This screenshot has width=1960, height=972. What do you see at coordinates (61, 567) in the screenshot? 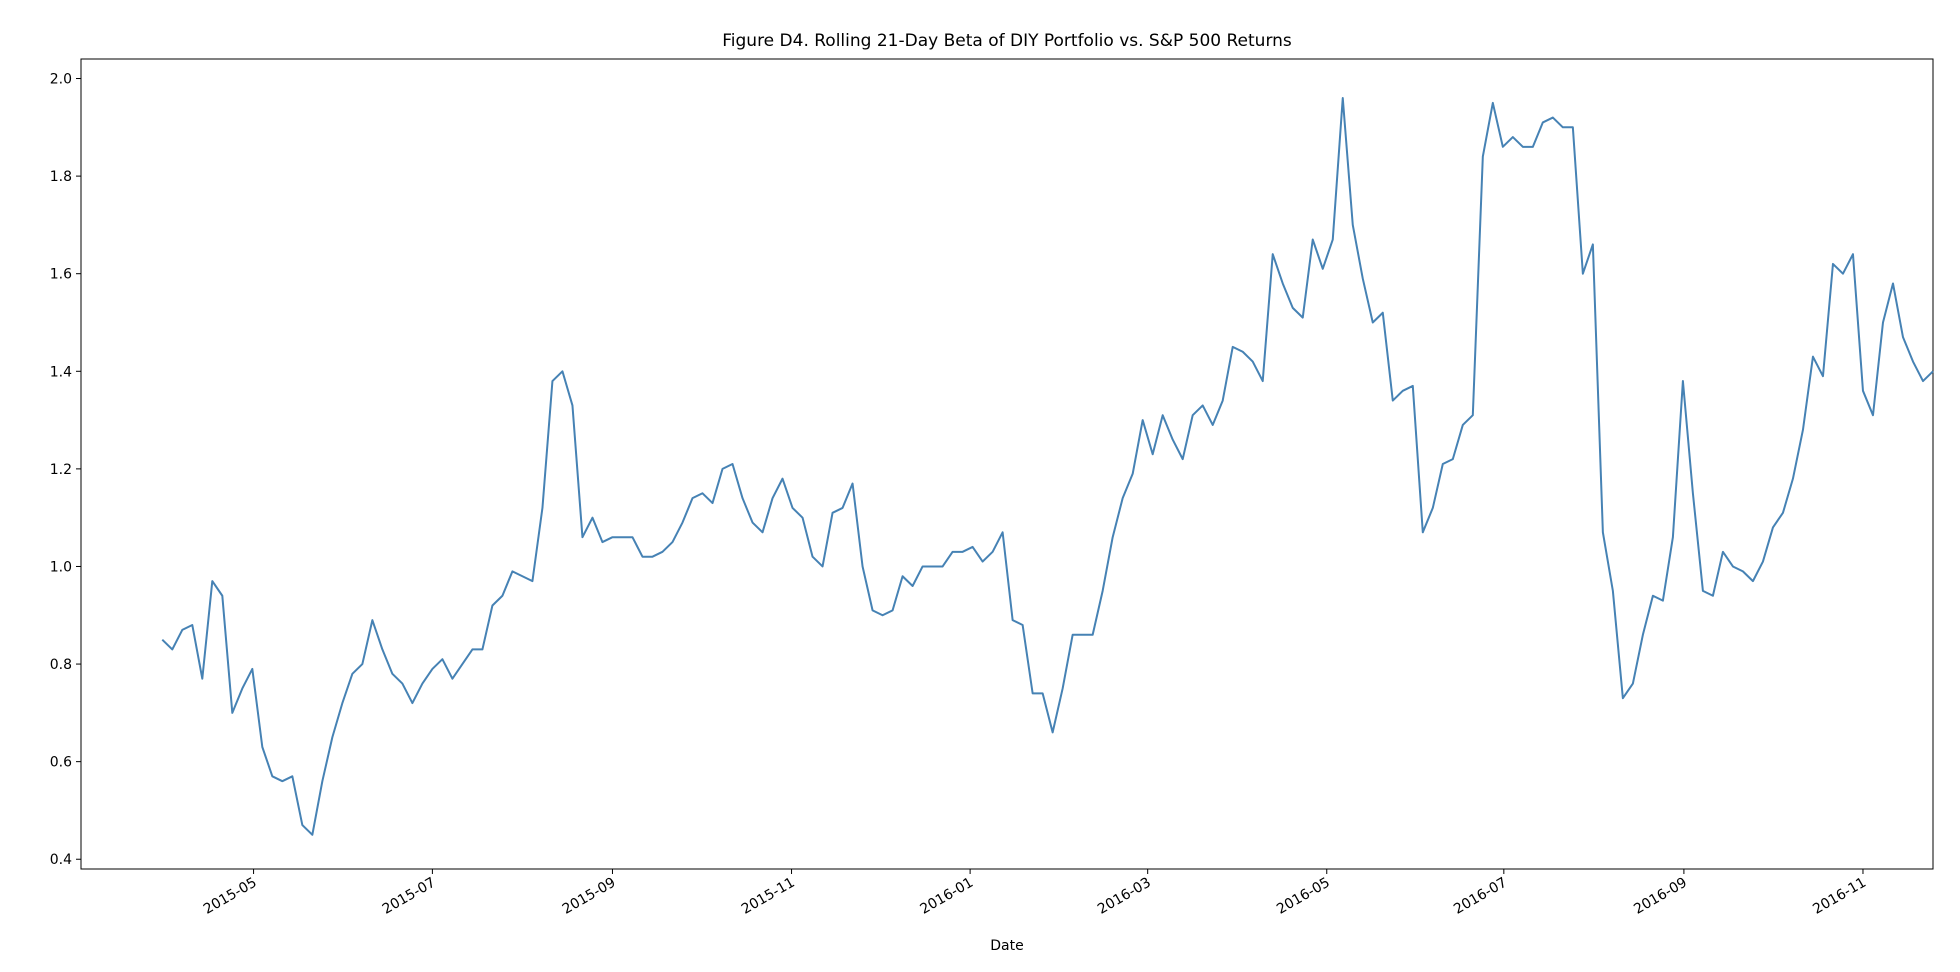
I see `y-tick-label: 1.0` at bounding box center [61, 567].